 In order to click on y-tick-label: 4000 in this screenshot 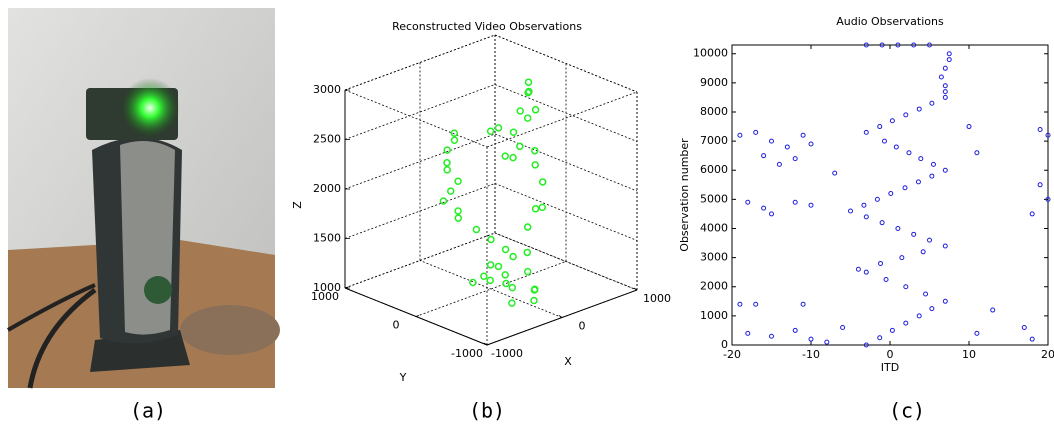, I will do `click(714, 227)`.